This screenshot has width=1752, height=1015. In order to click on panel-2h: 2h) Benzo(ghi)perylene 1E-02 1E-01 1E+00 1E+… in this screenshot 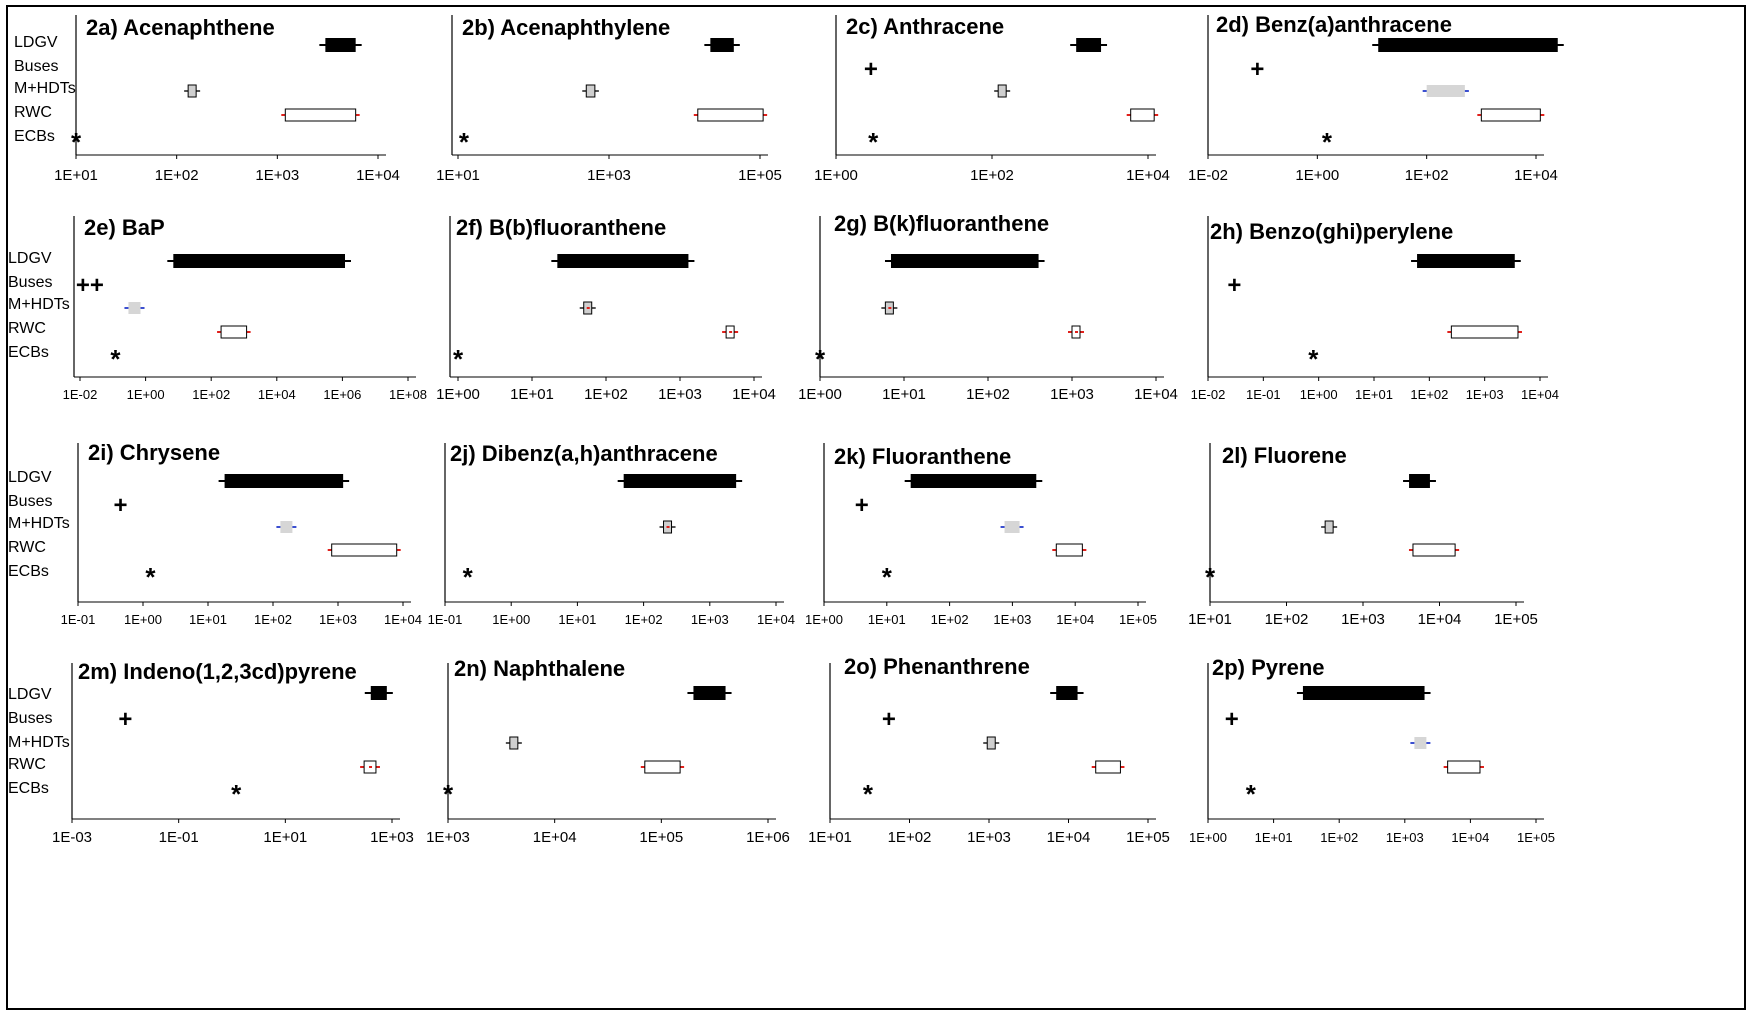, I will do `click(1375, 309)`.